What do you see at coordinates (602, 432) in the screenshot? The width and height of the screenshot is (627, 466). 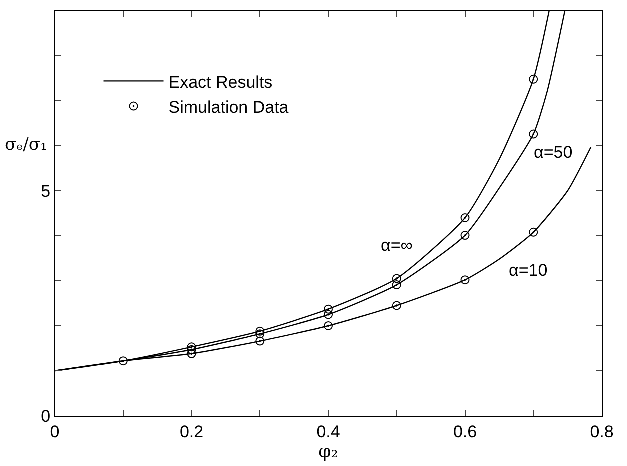 I see `x-tick-label: 0.8` at bounding box center [602, 432].